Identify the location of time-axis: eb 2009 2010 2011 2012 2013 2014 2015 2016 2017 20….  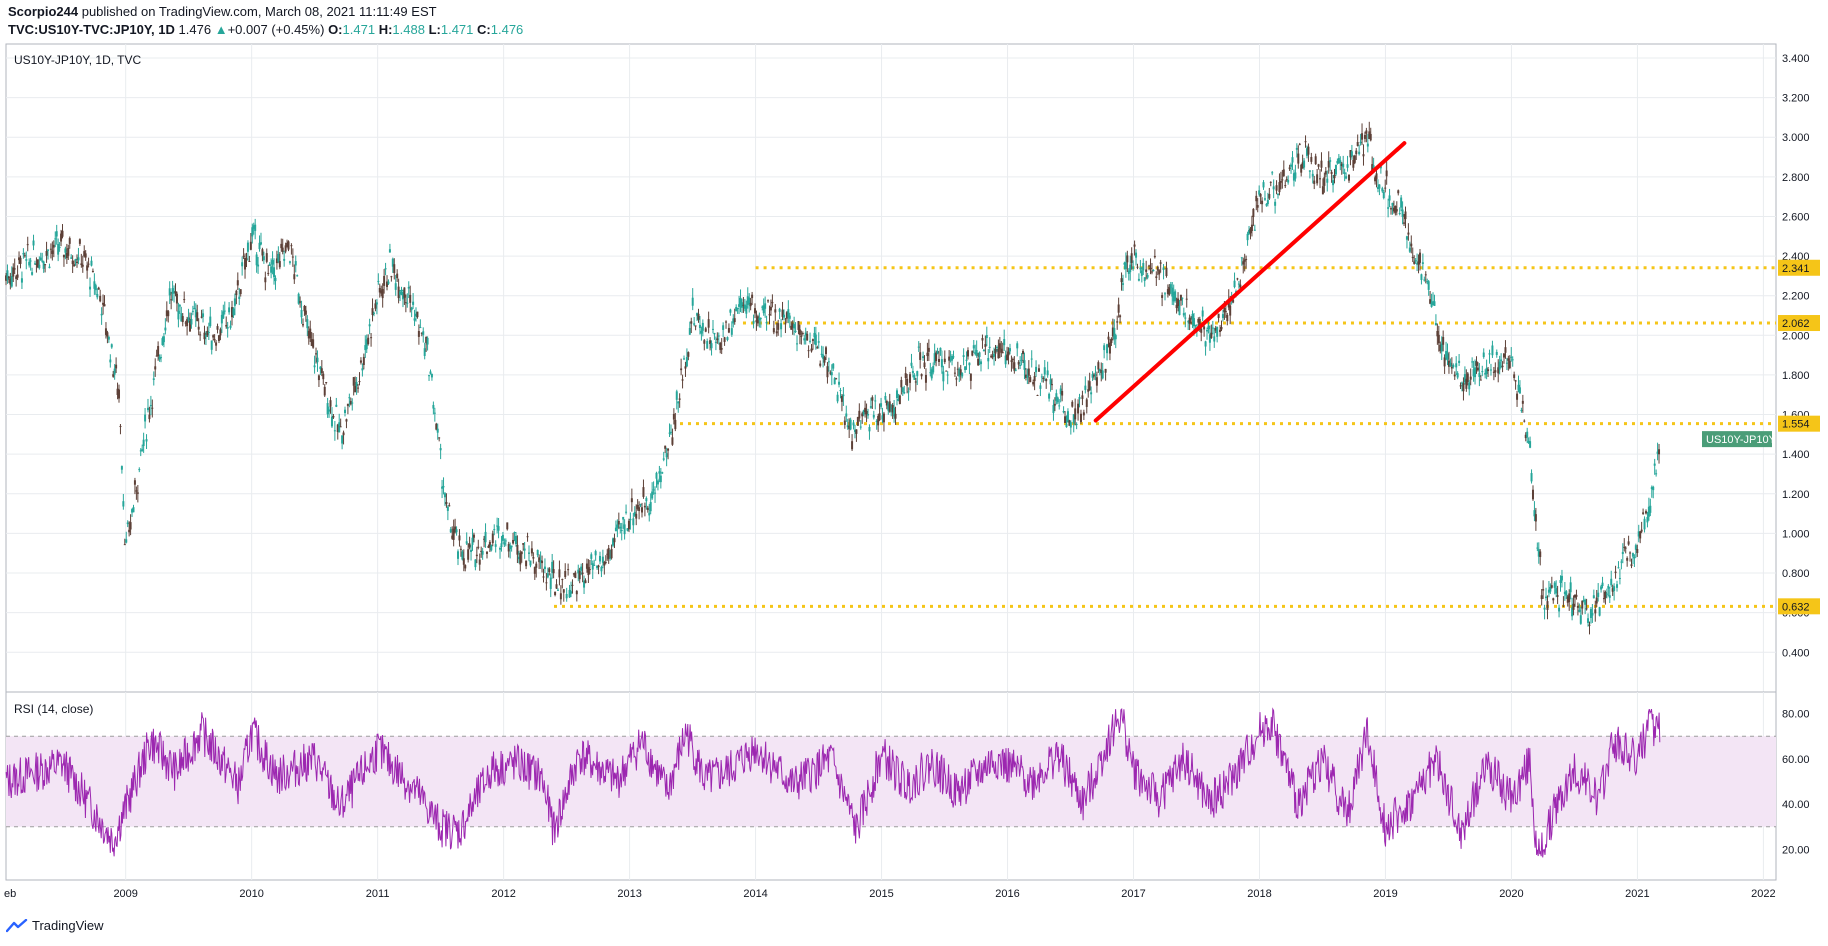
(890, 894).